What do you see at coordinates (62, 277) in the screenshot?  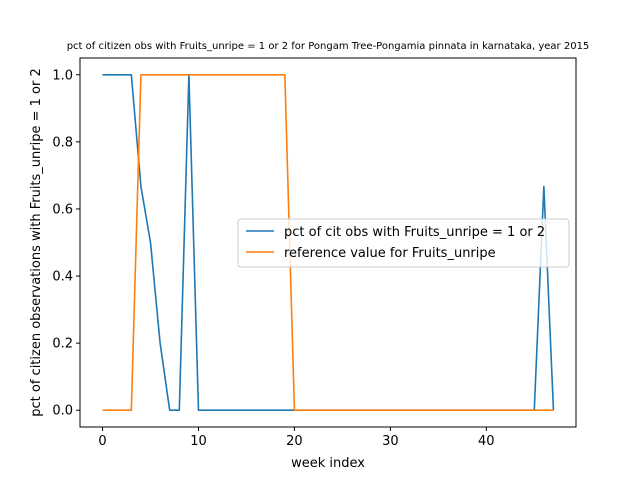 I see `y-tick-label: 0.4` at bounding box center [62, 277].